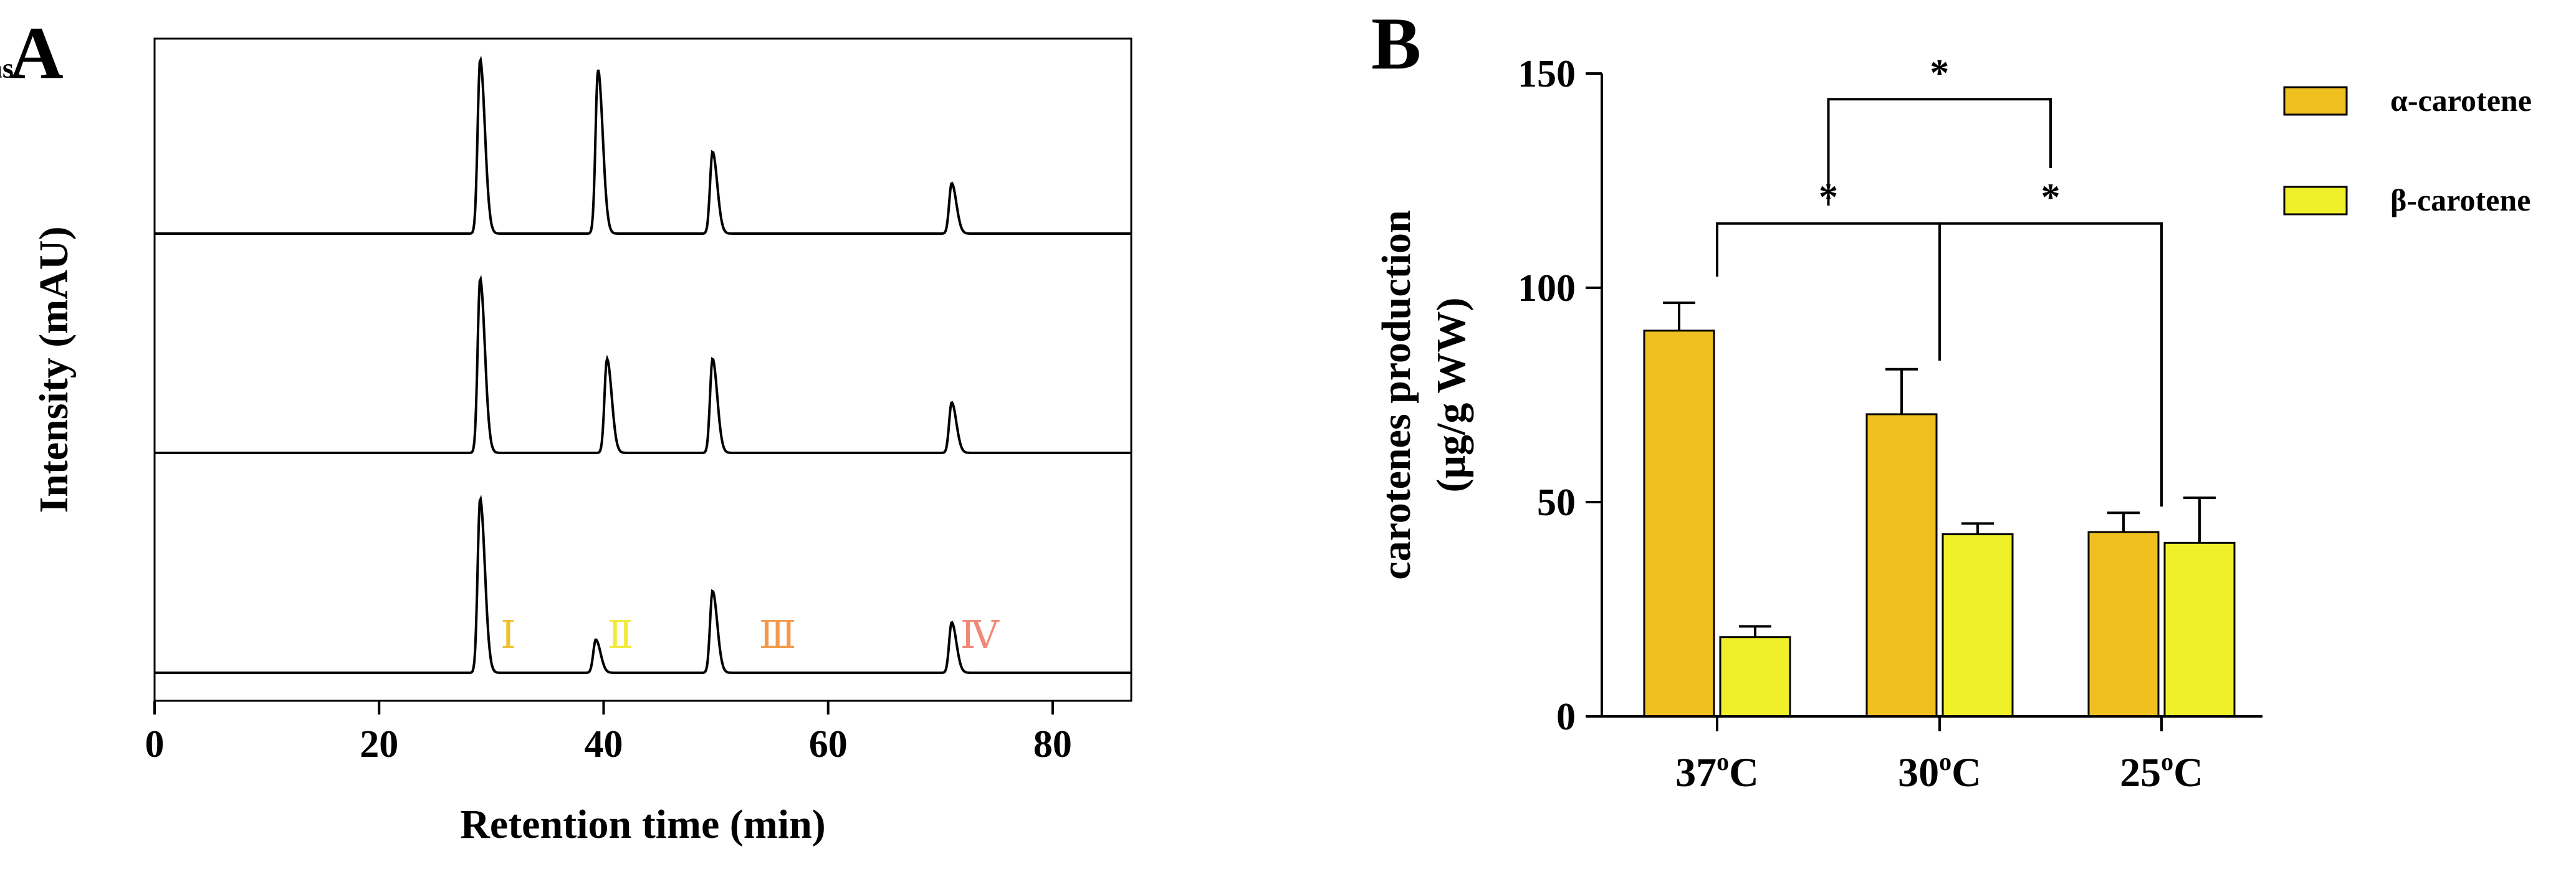 This screenshot has height=869, width=2576. I want to click on category-label-1: 37oC, so click(1717, 771).